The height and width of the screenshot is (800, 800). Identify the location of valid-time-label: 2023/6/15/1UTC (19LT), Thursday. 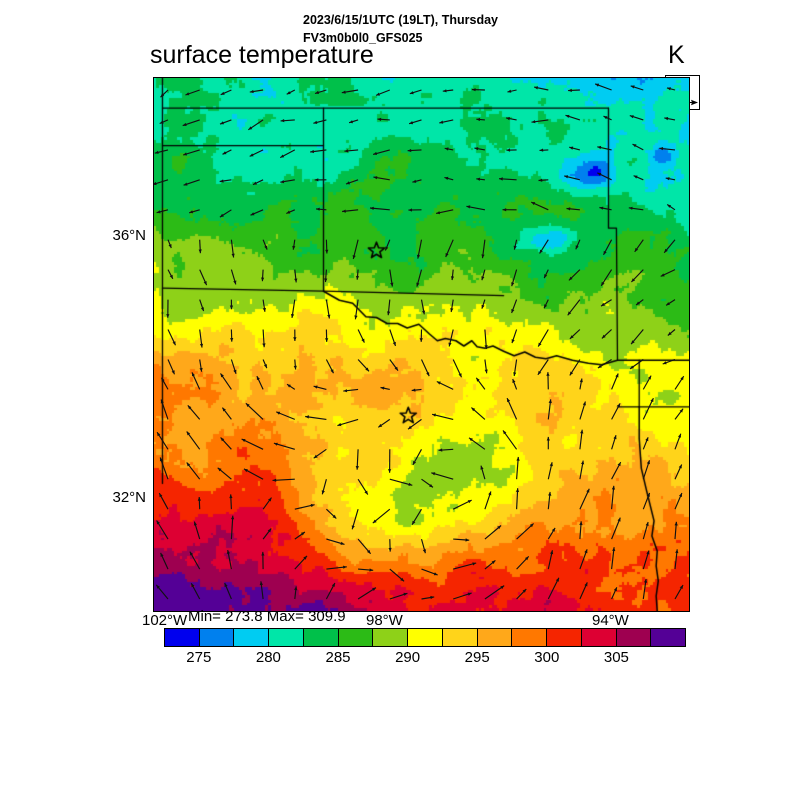
(400, 20).